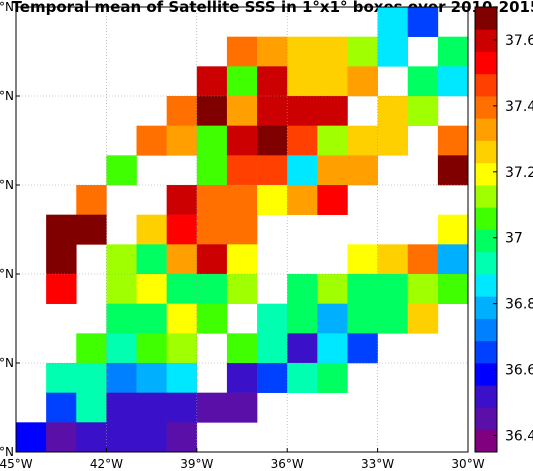 This screenshot has height=471, width=533. What do you see at coordinates (519, 173) in the screenshot?
I see `colorbar-tick-label: 37.2` at bounding box center [519, 173].